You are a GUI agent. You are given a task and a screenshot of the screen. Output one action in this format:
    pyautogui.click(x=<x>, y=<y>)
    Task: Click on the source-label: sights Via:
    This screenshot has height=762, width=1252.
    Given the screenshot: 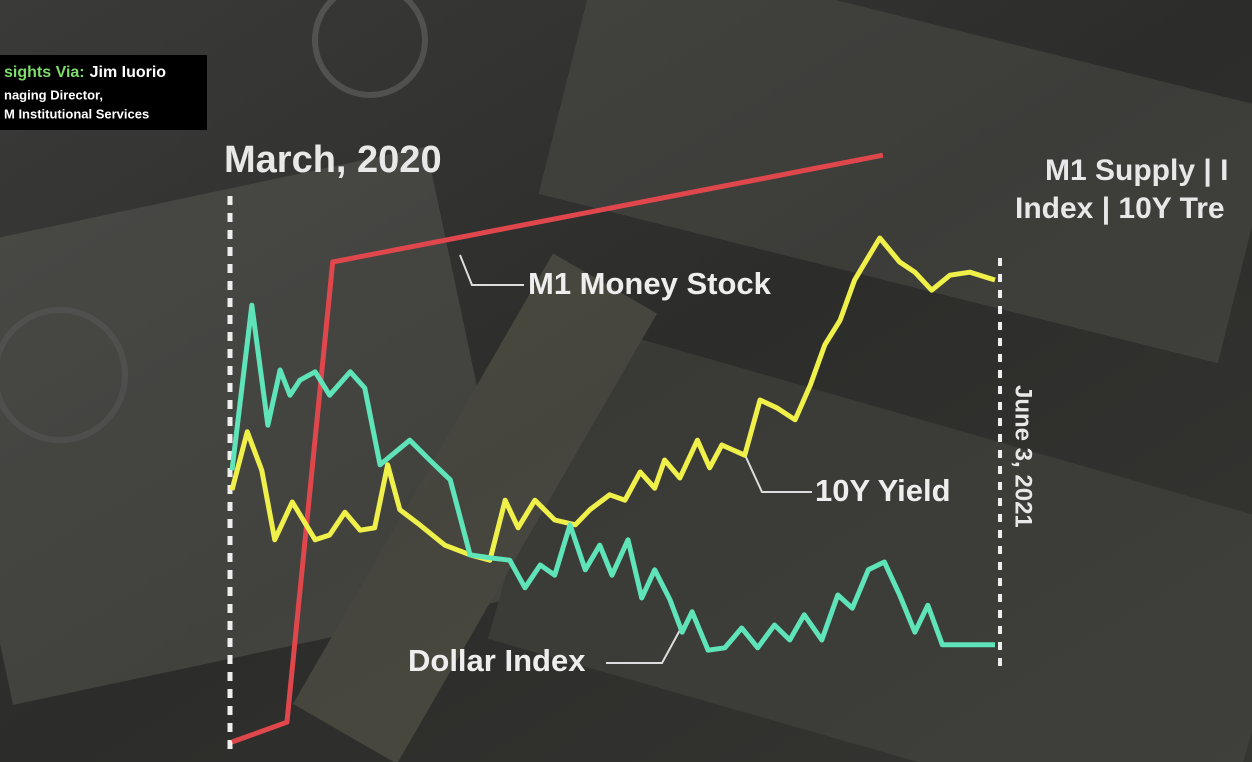 What is the action you would take?
    pyautogui.click(x=44, y=72)
    